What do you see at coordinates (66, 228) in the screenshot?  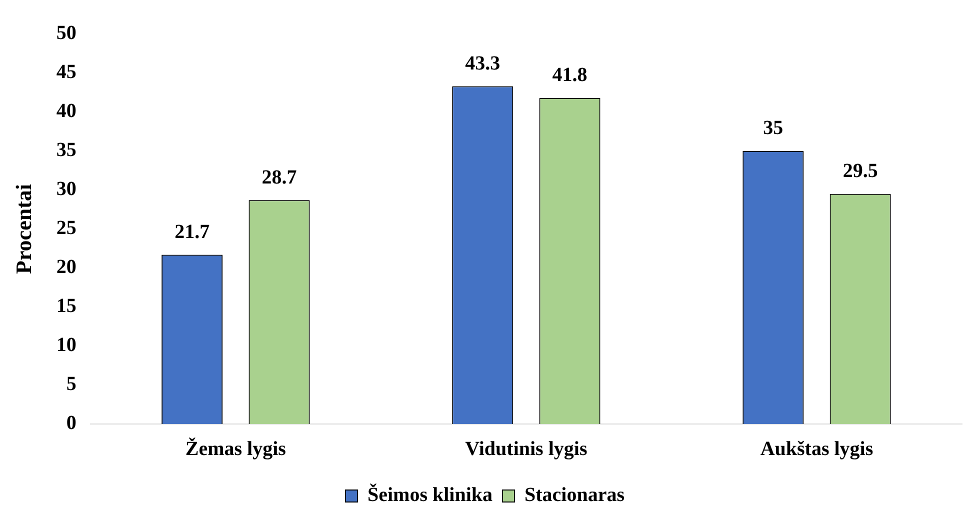 I see `y-tick-label: 25` at bounding box center [66, 228].